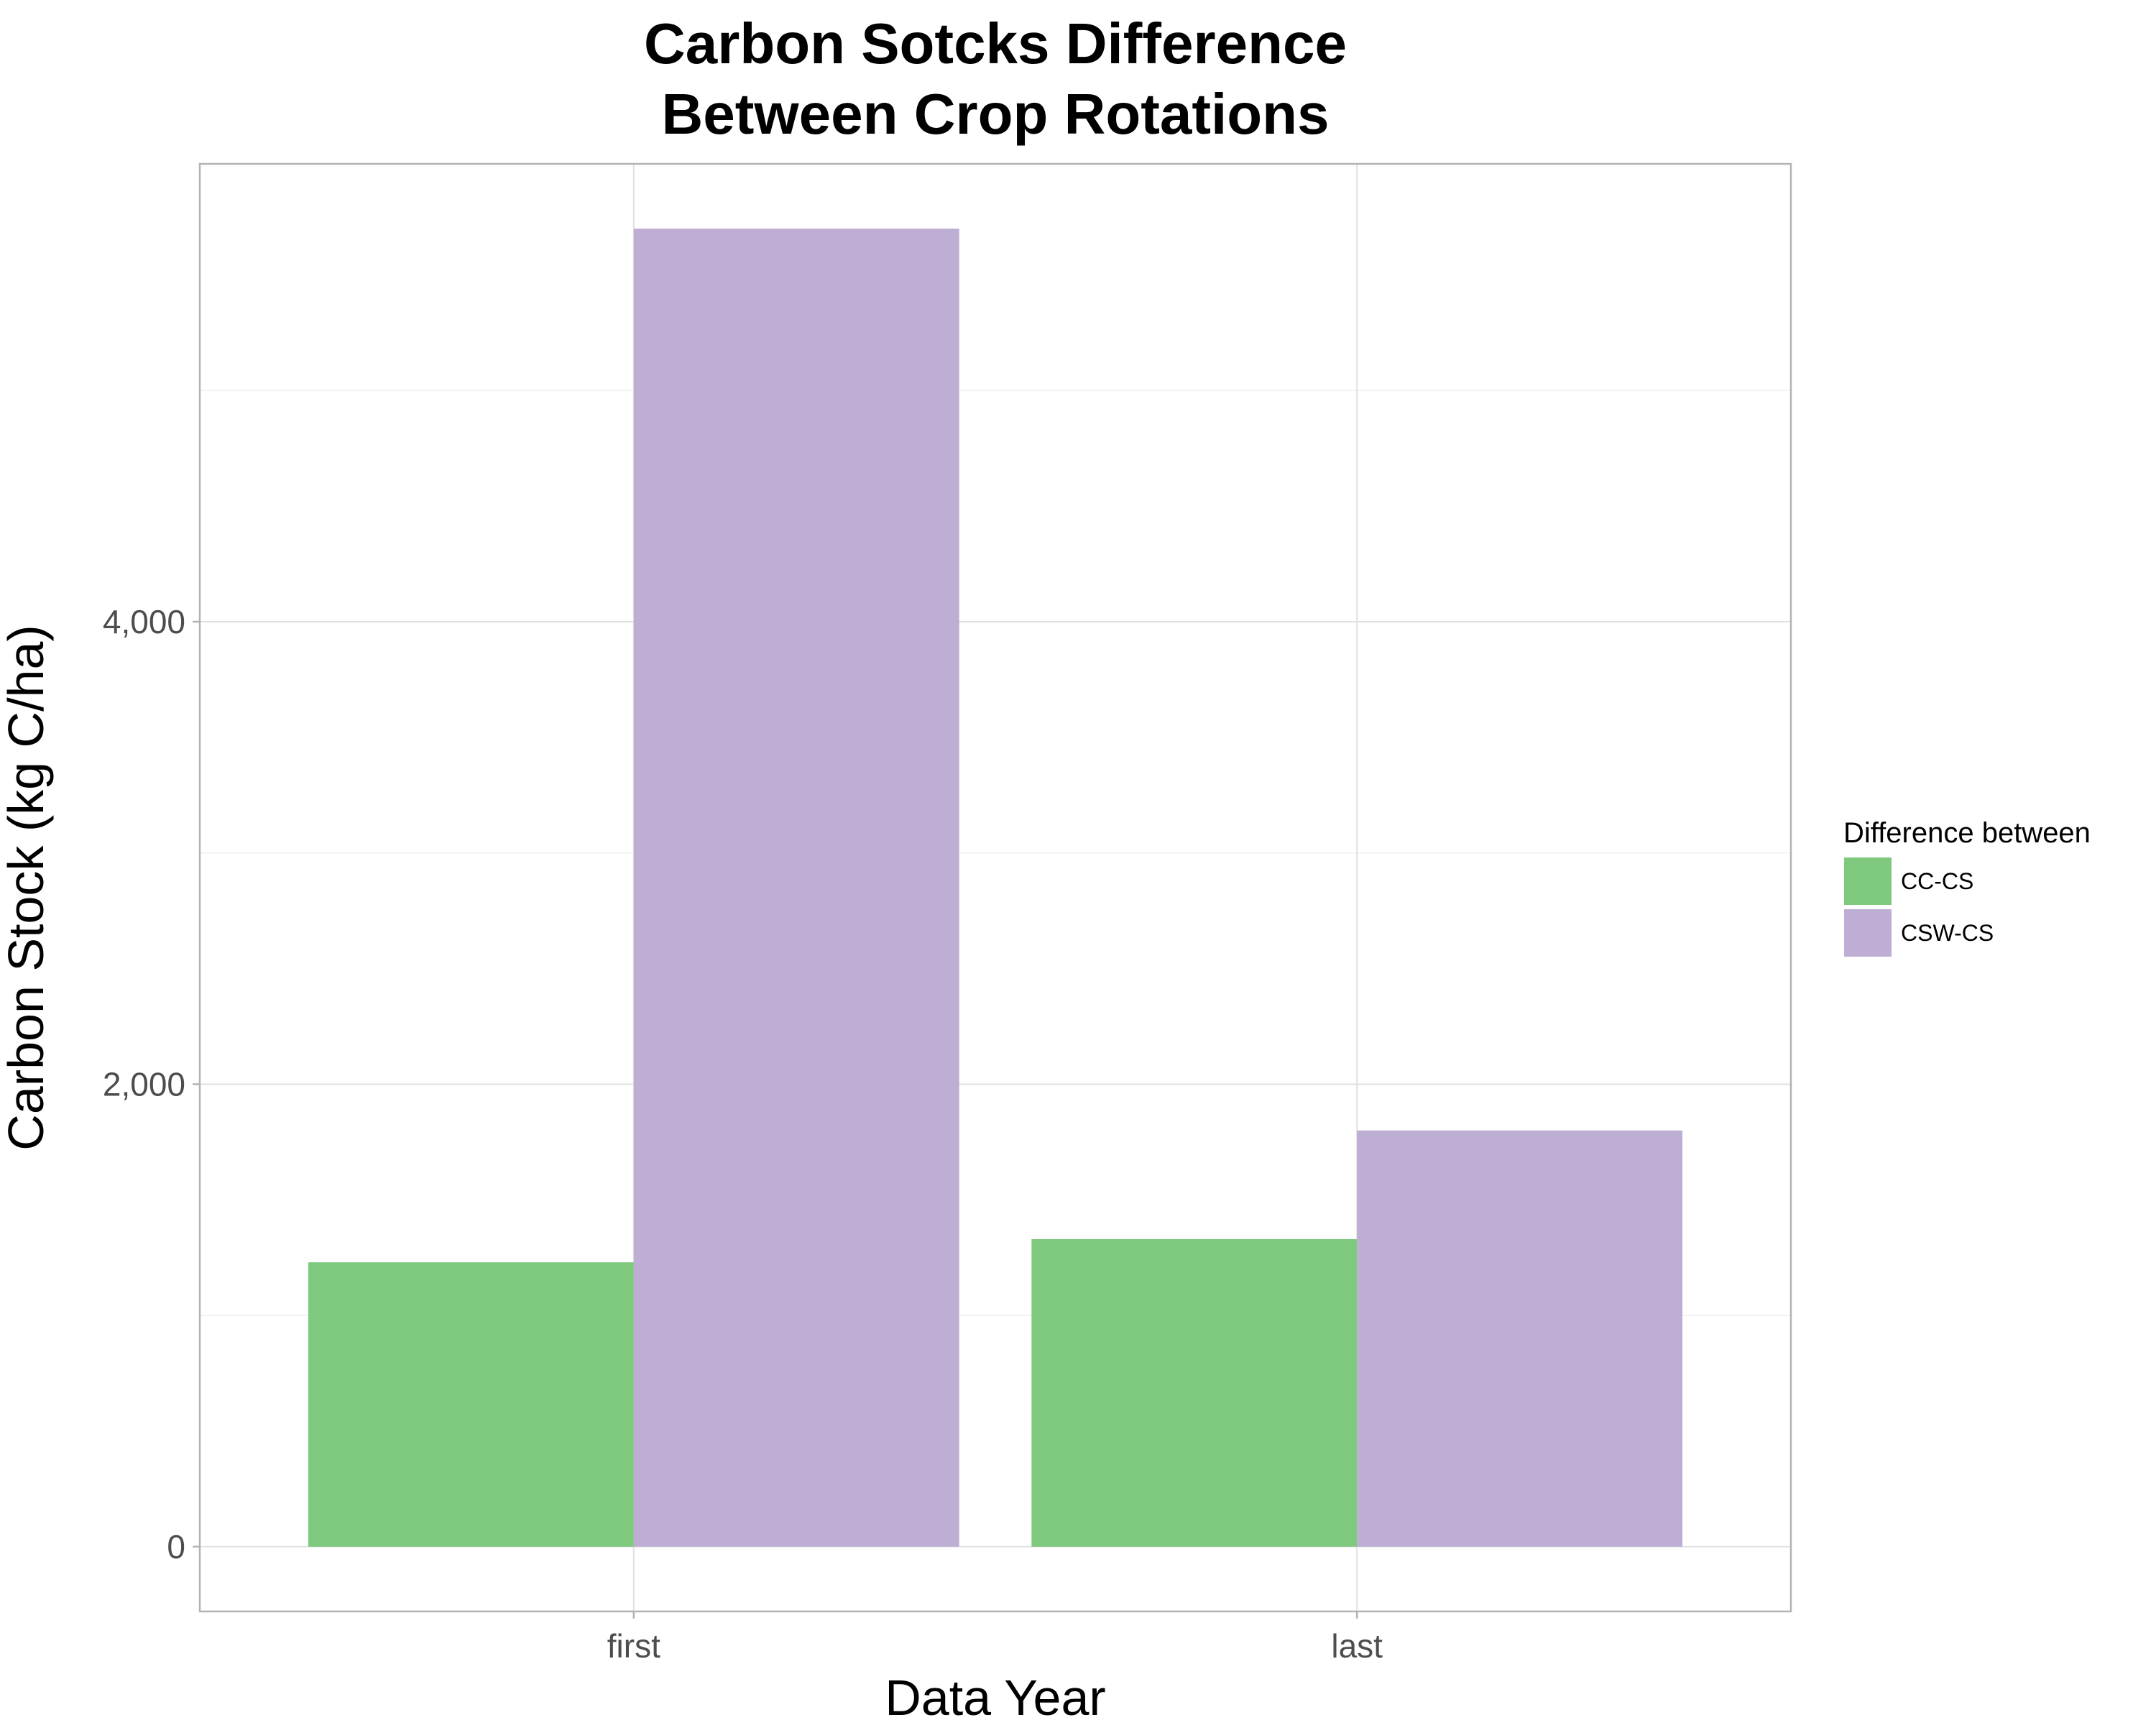  I want to click on y-axis-title: Carbon Stock (kg C/ha), so click(27, 887).